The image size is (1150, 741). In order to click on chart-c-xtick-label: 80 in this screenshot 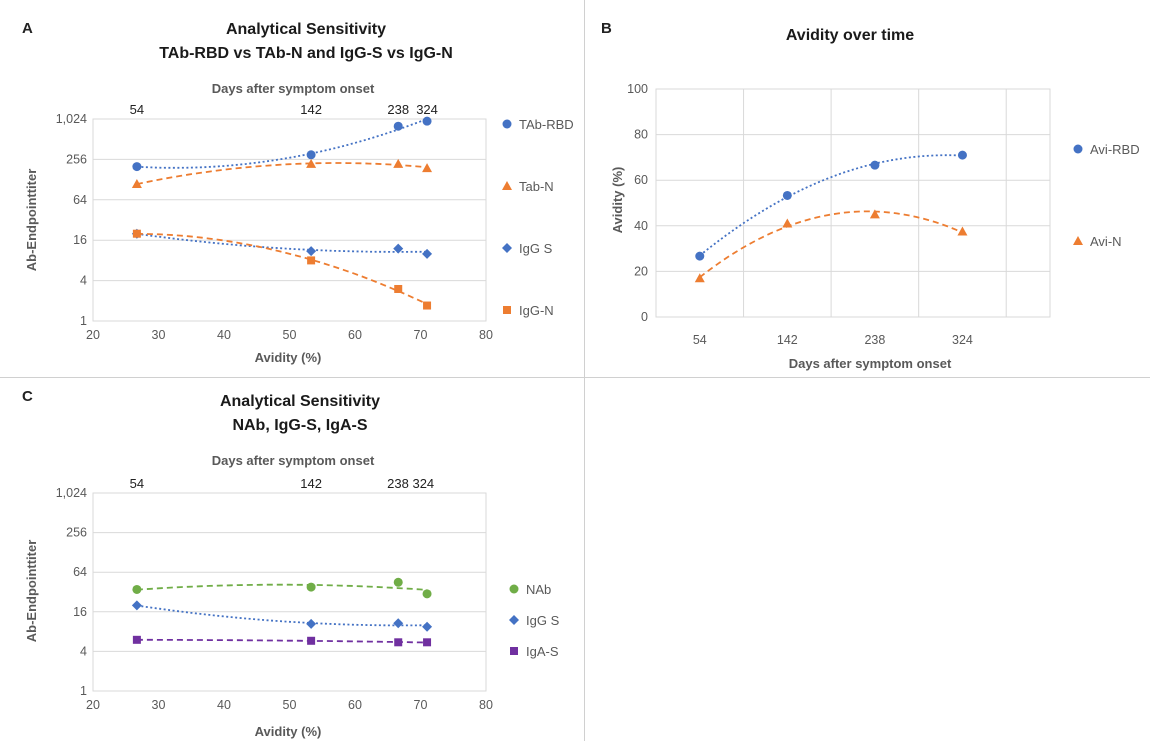, I will do `click(486, 705)`.